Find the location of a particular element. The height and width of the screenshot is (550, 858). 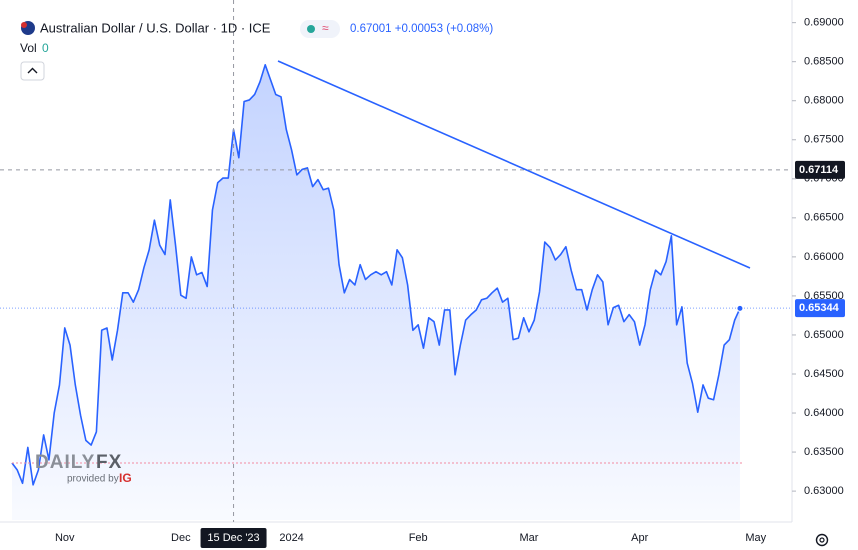

y-tick-label: 0.64500 is located at coordinates (824, 374).